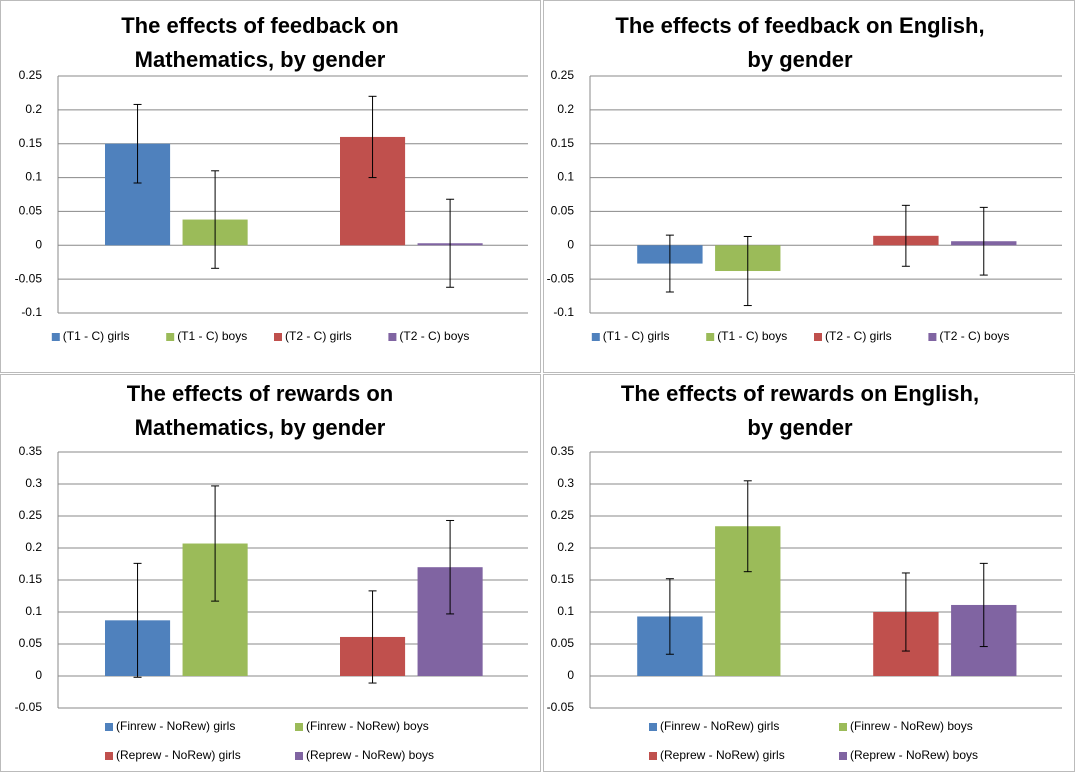 This screenshot has height=773, width=1076. What do you see at coordinates (260, 393) in the screenshot?
I see `chart-title: The effects of rewards on` at bounding box center [260, 393].